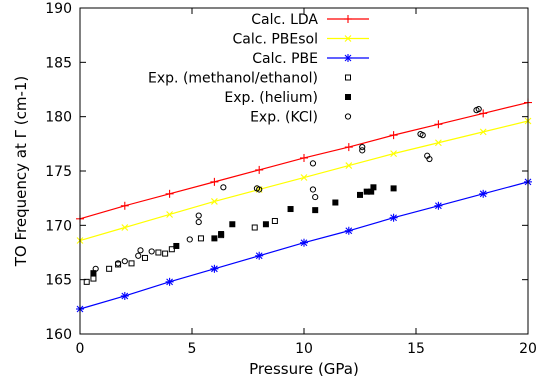 The width and height of the screenshot is (542, 382). What do you see at coordinates (21, 171) in the screenshot?
I see `y-axis-label: TO Frequency at Γ (cm-1)` at bounding box center [21, 171].